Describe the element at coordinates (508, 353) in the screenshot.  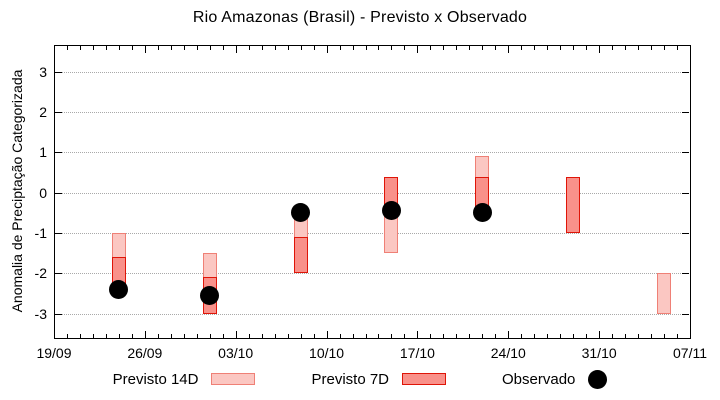
I see `x-tick-label: 24/10` at that location.